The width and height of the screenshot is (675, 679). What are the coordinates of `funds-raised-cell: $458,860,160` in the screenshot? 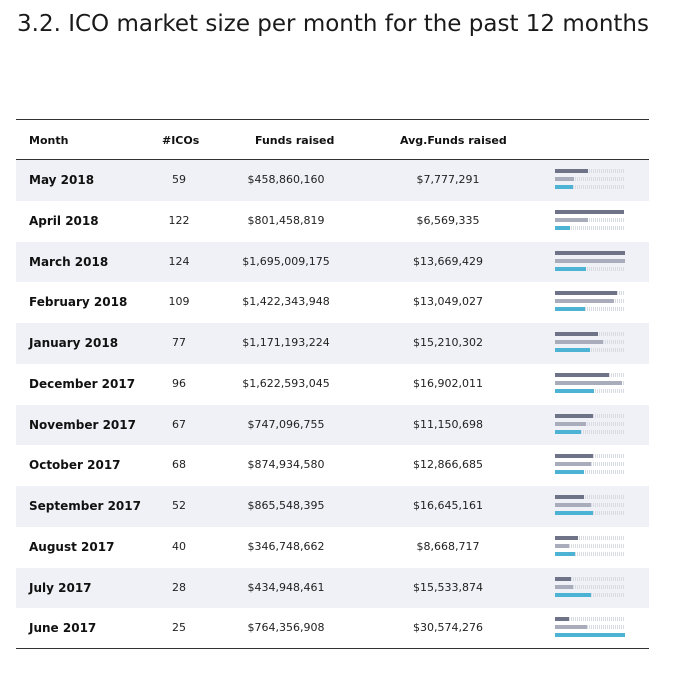 It's located at (286, 179).